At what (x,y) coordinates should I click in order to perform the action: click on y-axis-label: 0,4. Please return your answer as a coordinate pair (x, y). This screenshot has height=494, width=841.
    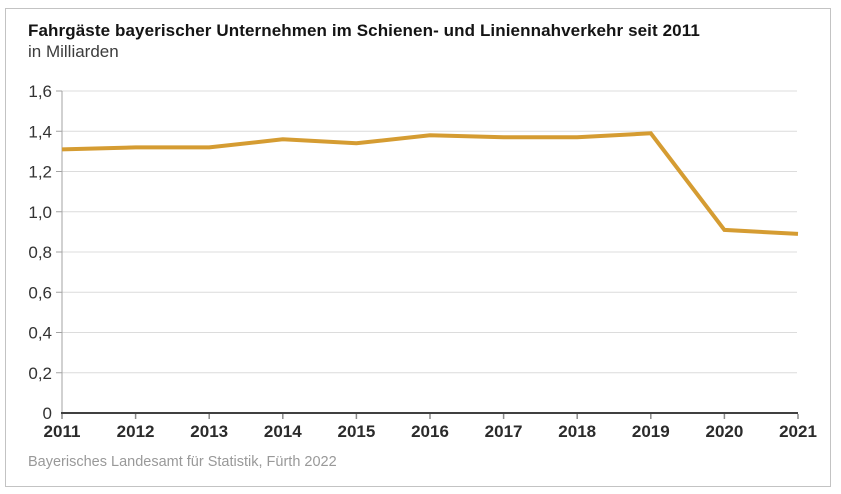
    Looking at the image, I should click on (40, 333).